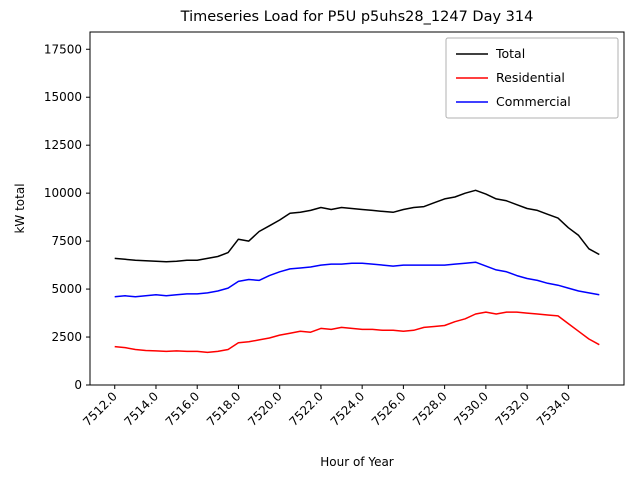 The height and width of the screenshot is (484, 640). Describe the element at coordinates (63, 97) in the screenshot. I see `y-tick-label: 15000` at that location.